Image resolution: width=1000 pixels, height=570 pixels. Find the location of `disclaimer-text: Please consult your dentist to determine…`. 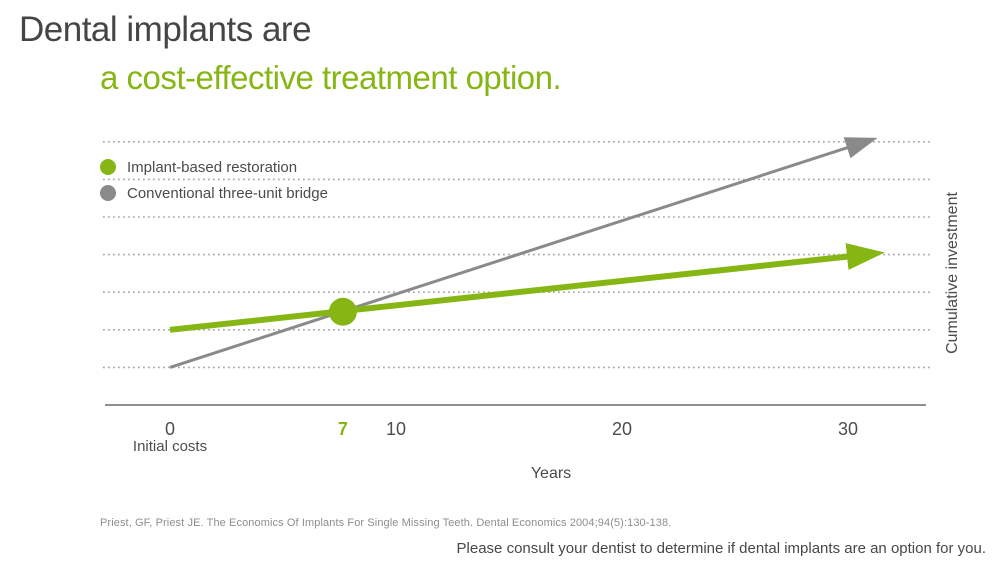

disclaimer-text: Please consult your dentist to determine… is located at coordinates (721, 548).